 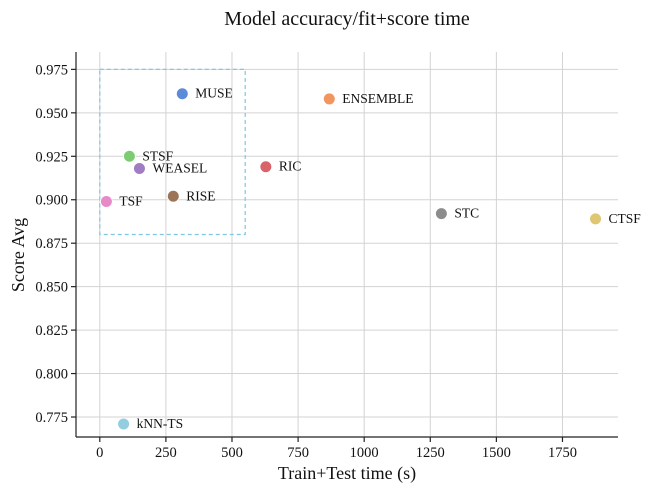 What do you see at coordinates (129, 156) in the screenshot?
I see `point-stsf` at bounding box center [129, 156].